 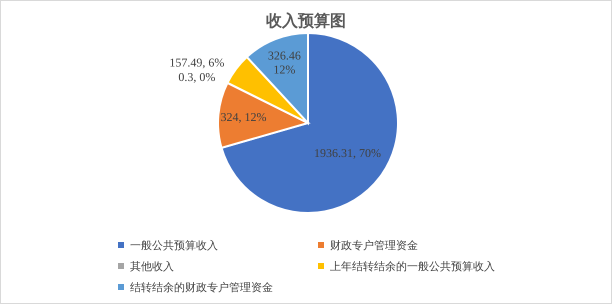 What do you see at coordinates (197, 77) in the screenshot?
I see `data-label: 0.3, 0%` at bounding box center [197, 77].